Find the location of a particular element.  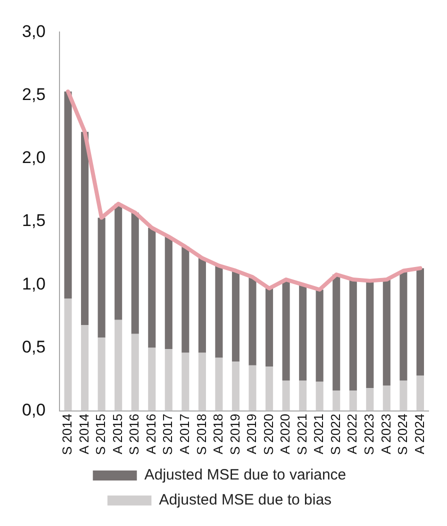

x-tick-label: A 2016 is located at coordinates (150, 434).